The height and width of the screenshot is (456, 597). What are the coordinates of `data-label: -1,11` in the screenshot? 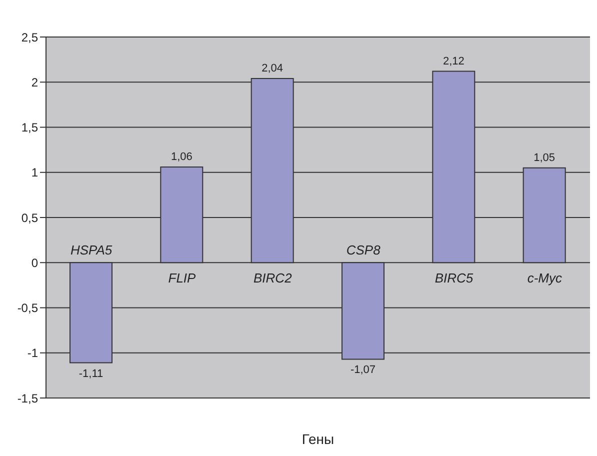 It's located at (91, 374).